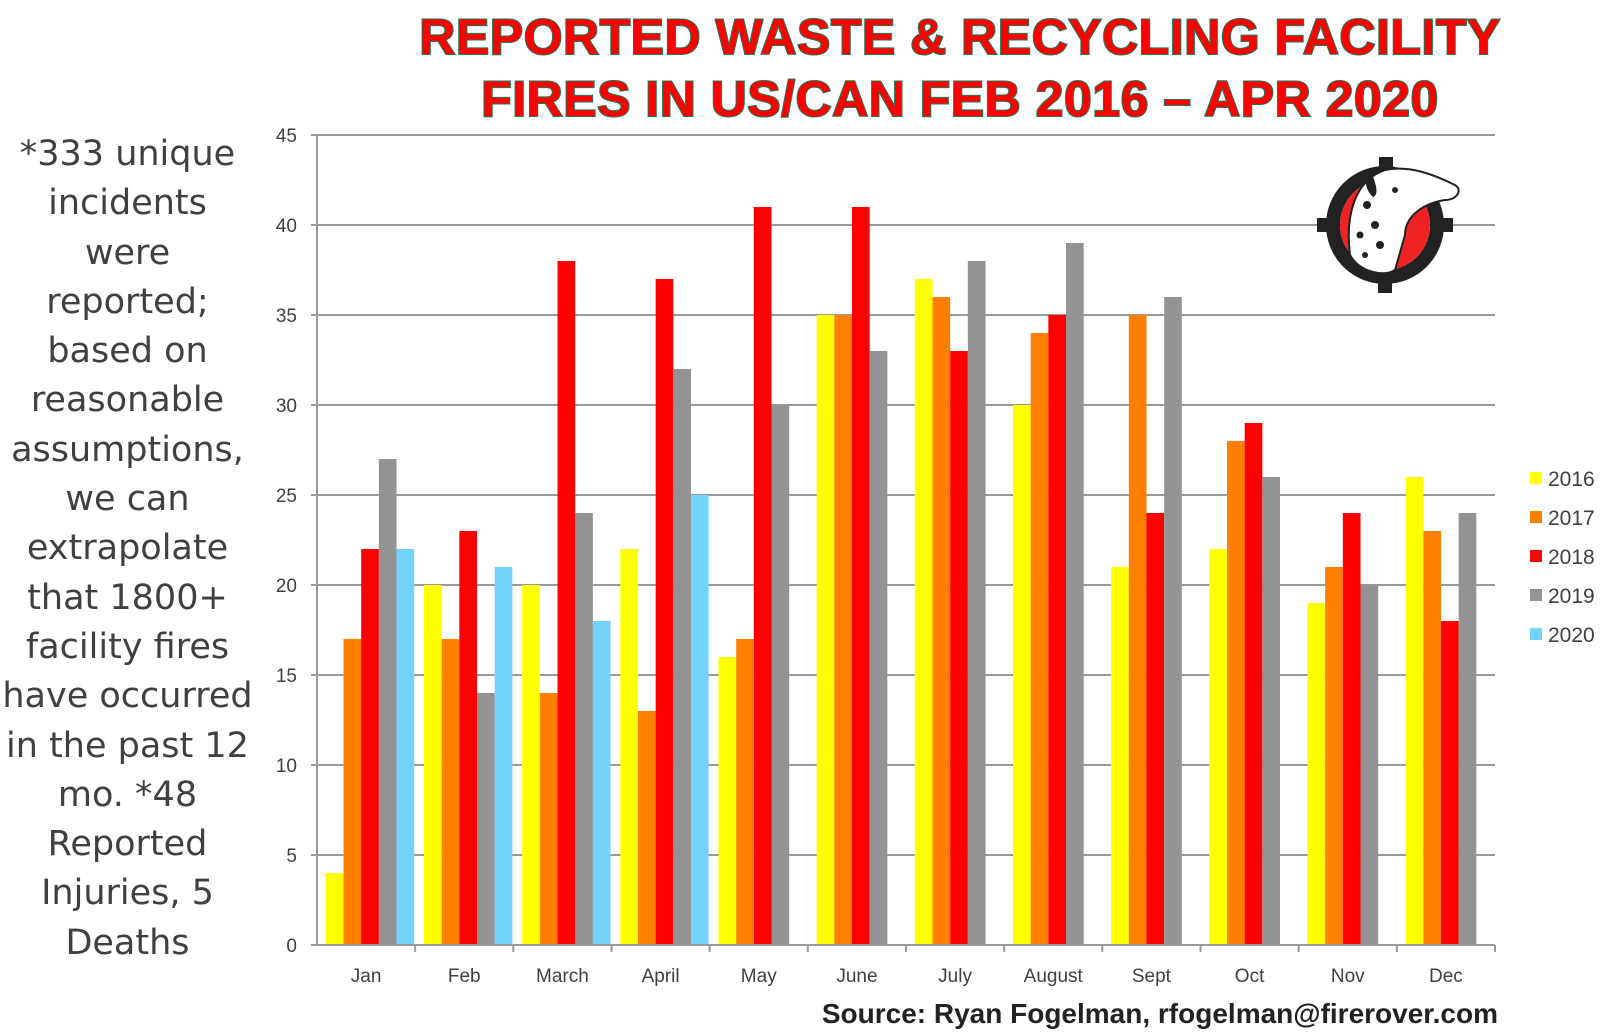  I want to click on chart-title-line-1: REPORTED WASTE & RECYCLING FACILITY, so click(959, 37).